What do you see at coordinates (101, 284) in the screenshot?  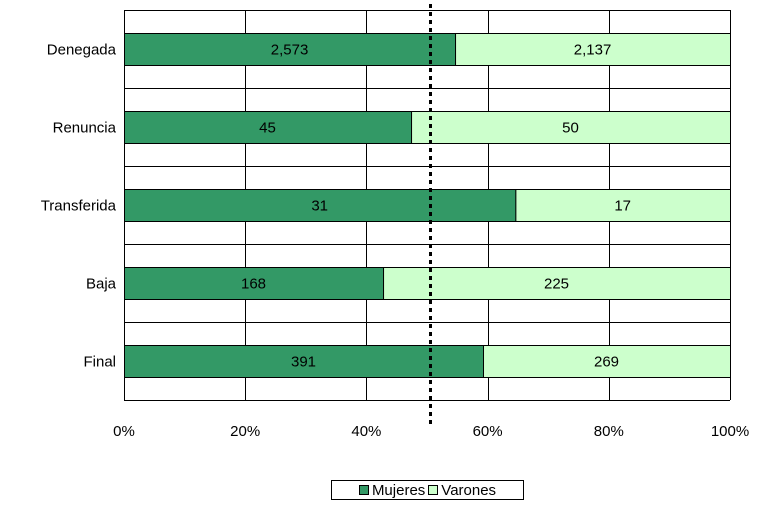 I see `category-label: Baja` at bounding box center [101, 284].